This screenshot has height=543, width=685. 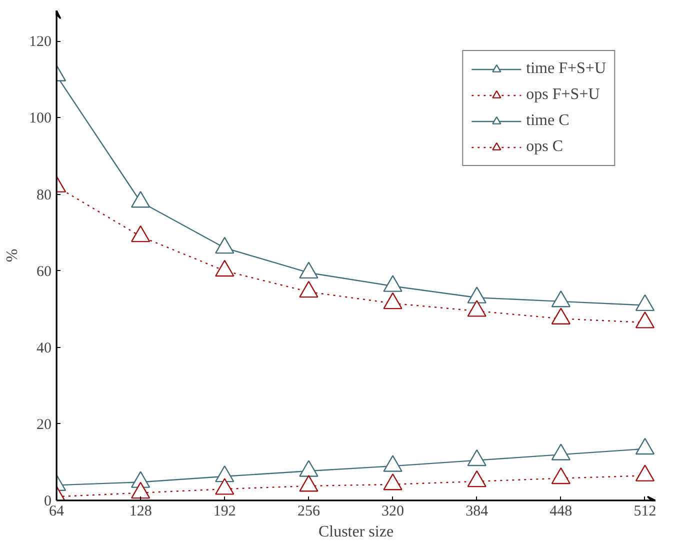 I want to click on x-tick-label: 64, so click(x=56, y=512).